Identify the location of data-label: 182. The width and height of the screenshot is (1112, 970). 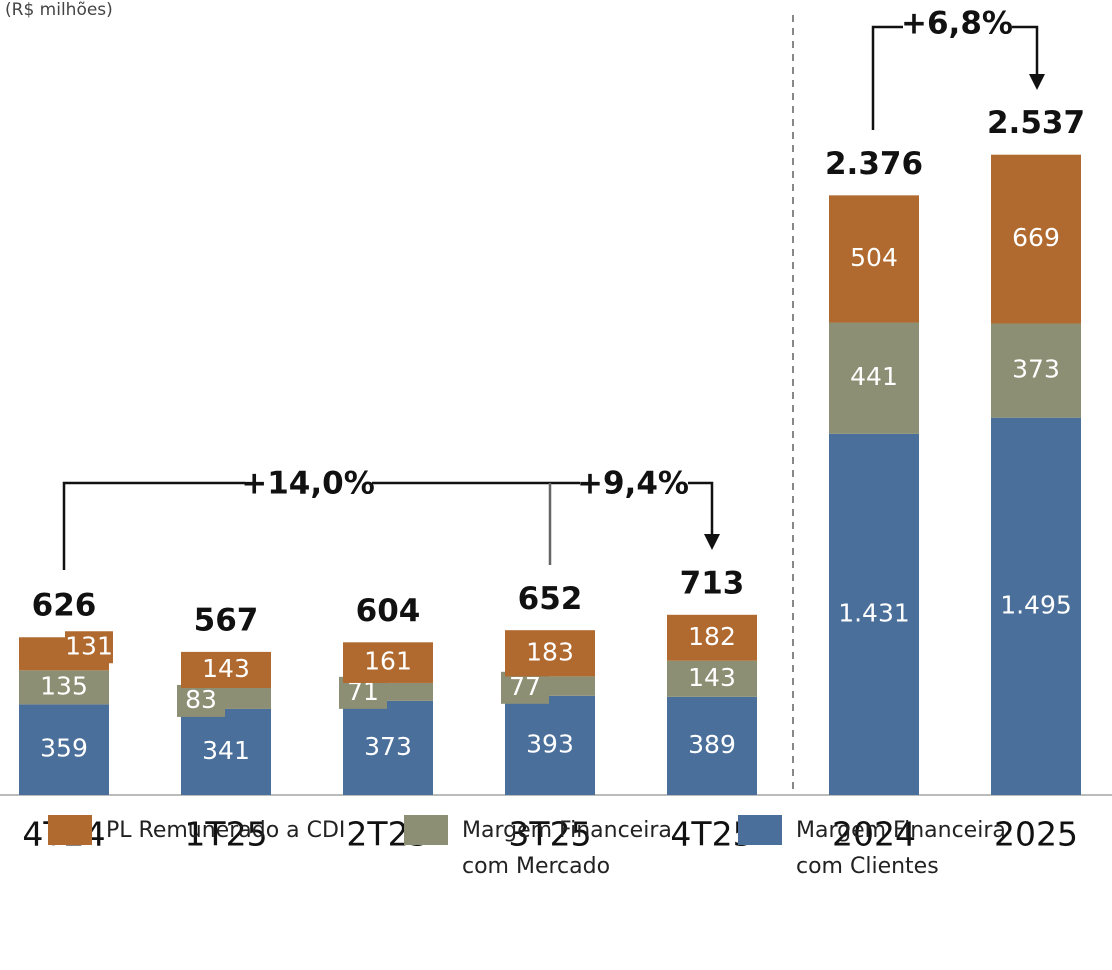
(712, 636).